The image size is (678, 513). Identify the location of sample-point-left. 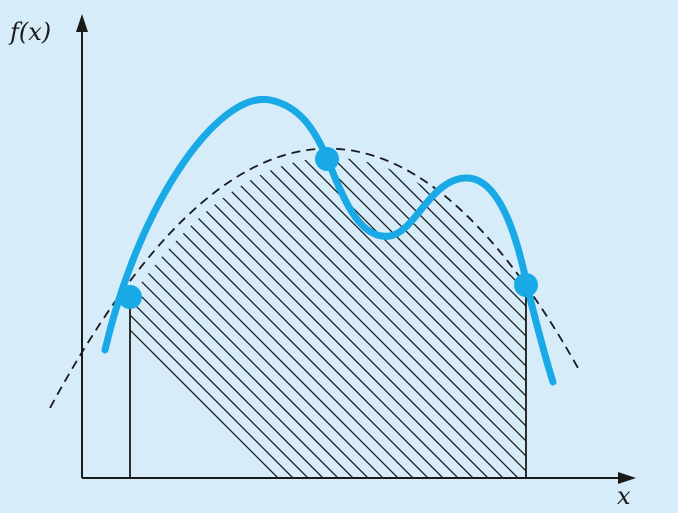
(130, 297).